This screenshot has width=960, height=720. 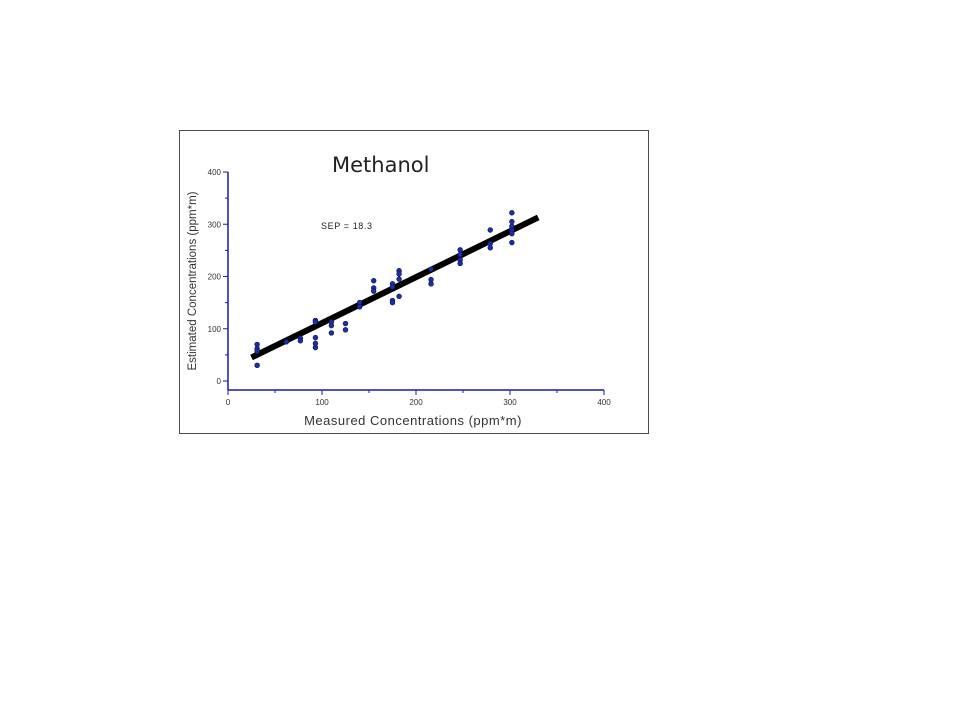 What do you see at coordinates (347, 226) in the screenshot?
I see `sep-annotation: SEP = 18.3` at bounding box center [347, 226].